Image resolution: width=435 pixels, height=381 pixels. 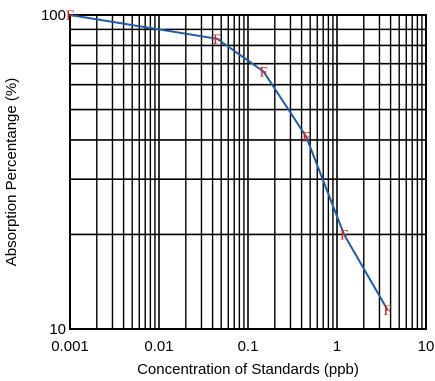 I want to click on x-axis-label: Concentration of Standards (ppb), so click(x=248, y=369).